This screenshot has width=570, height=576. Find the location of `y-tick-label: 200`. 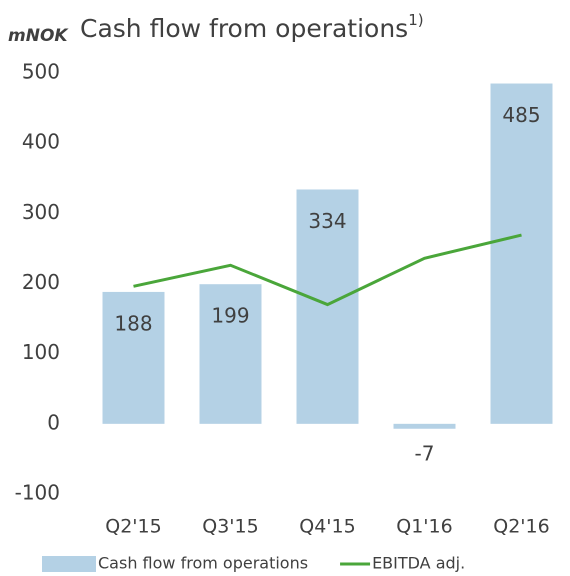

y-tick-label: 200 is located at coordinates (41, 282).